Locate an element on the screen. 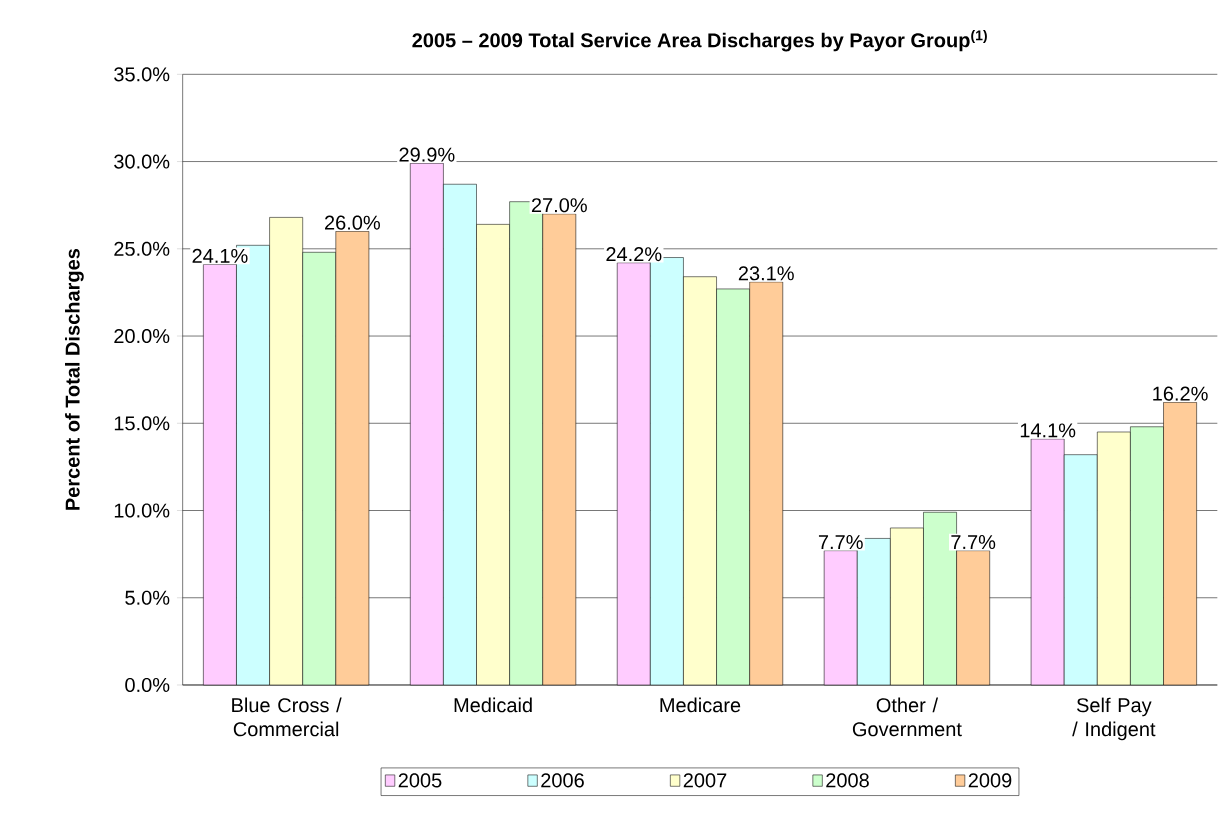 Image resolution: width=1222 pixels, height=827 pixels. x-tick-label: Medicare is located at coordinates (700, 705).